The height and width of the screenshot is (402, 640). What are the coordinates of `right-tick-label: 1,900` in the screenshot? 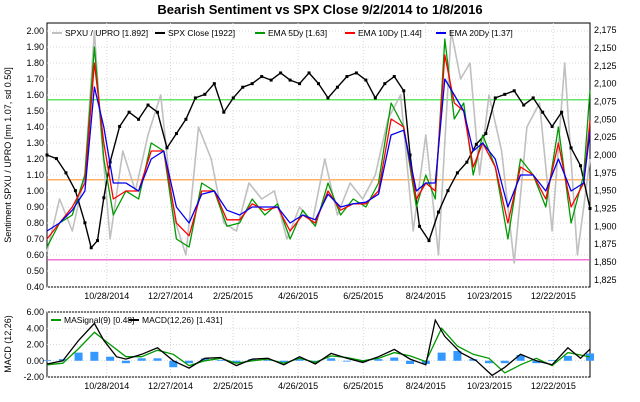 It's located at (605, 226).